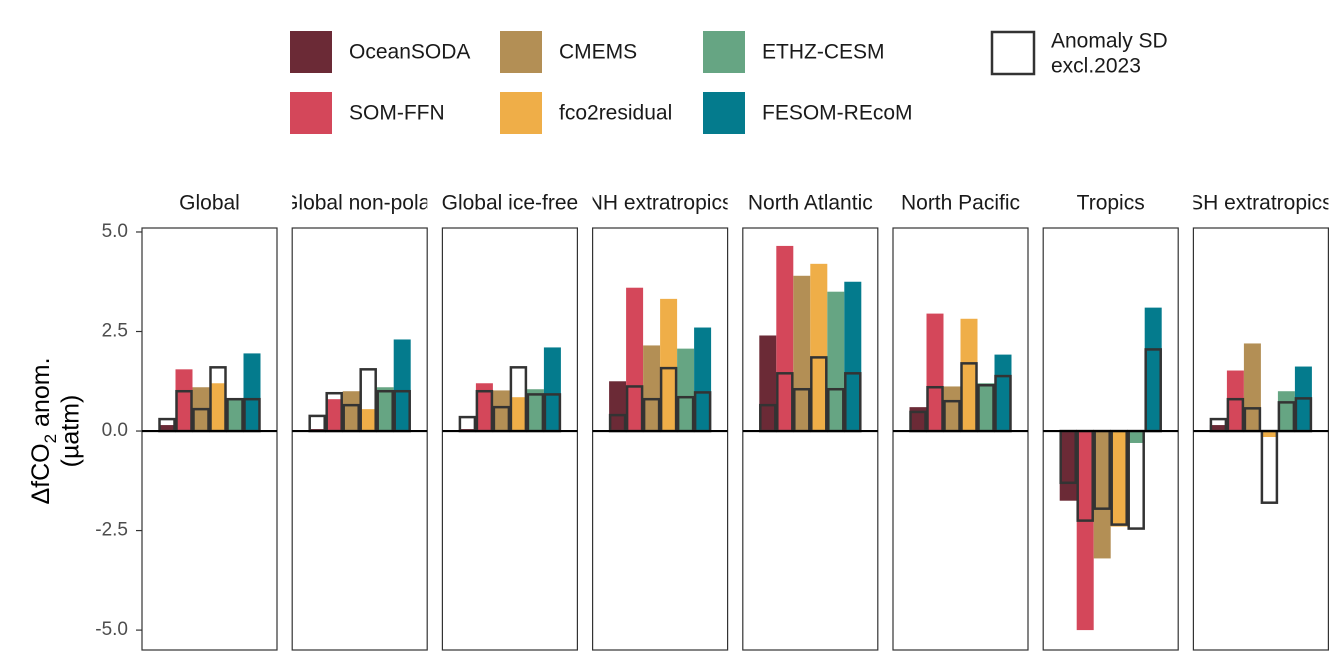 The height and width of the screenshot is (672, 1344). I want to click on legend-label: ETHZ-CESM, so click(823, 52).